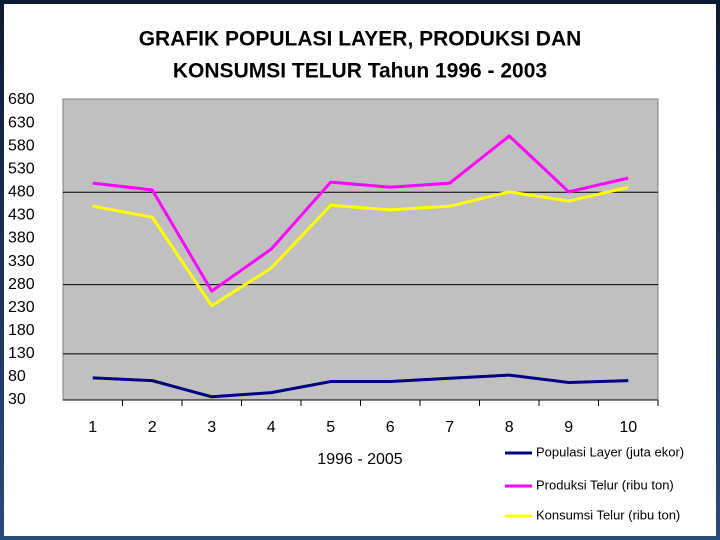  What do you see at coordinates (360, 459) in the screenshot?
I see `x-axis-label: 1996 - 2005` at bounding box center [360, 459].